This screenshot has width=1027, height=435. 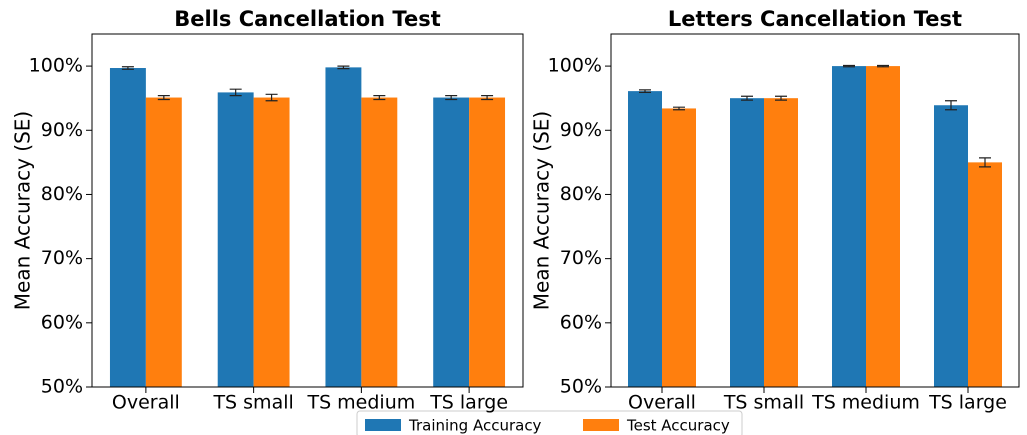 What do you see at coordinates (475, 426) in the screenshot?
I see `legend-label: Training Accuracy` at bounding box center [475, 426].